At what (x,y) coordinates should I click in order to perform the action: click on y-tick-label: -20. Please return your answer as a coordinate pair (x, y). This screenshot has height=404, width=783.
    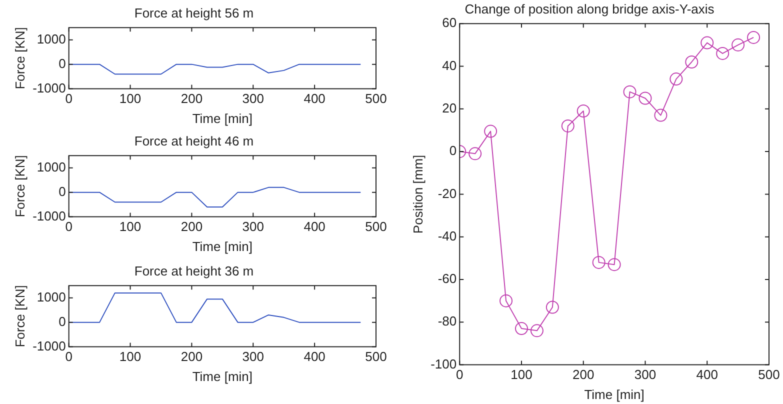
    Looking at the image, I should click on (447, 193).